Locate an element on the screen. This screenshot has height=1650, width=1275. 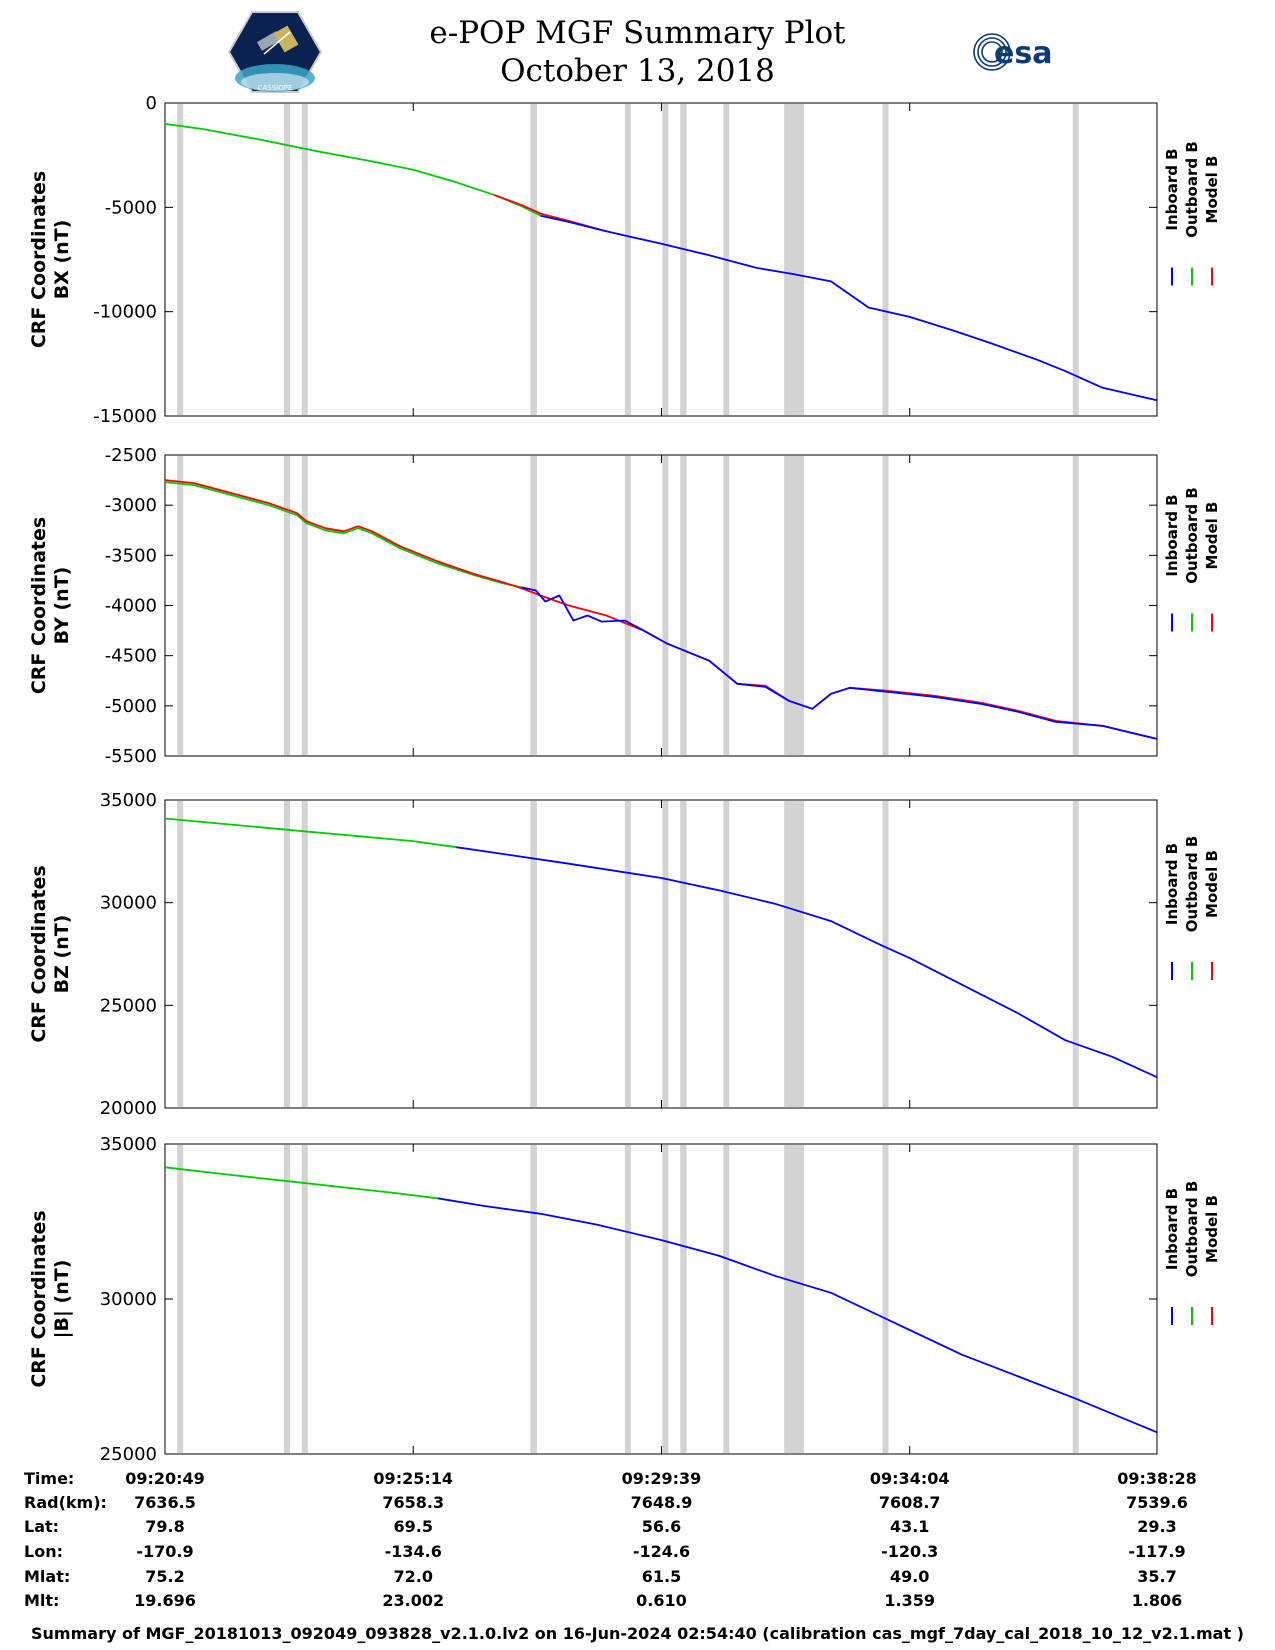
orbit-value: 69.5 is located at coordinates (412, 1526).